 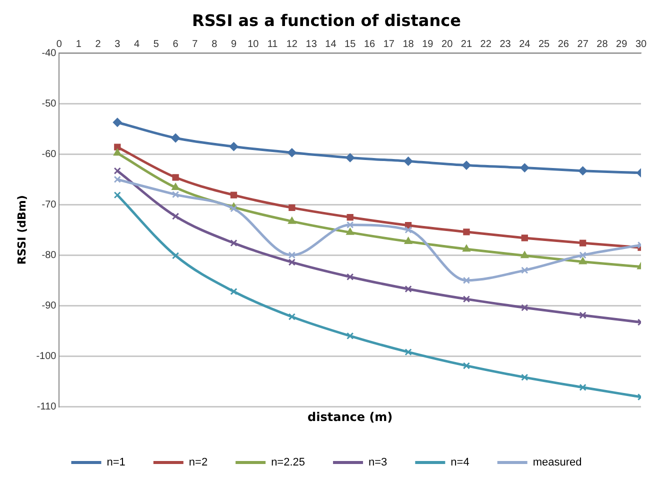 I want to click on x-tick-label: 5, so click(x=156, y=44).